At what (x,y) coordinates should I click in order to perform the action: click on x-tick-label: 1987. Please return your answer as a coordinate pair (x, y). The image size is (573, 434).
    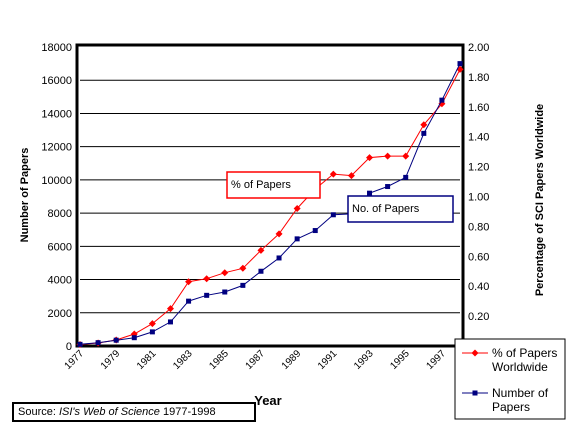
    Looking at the image, I should click on (256, 360).